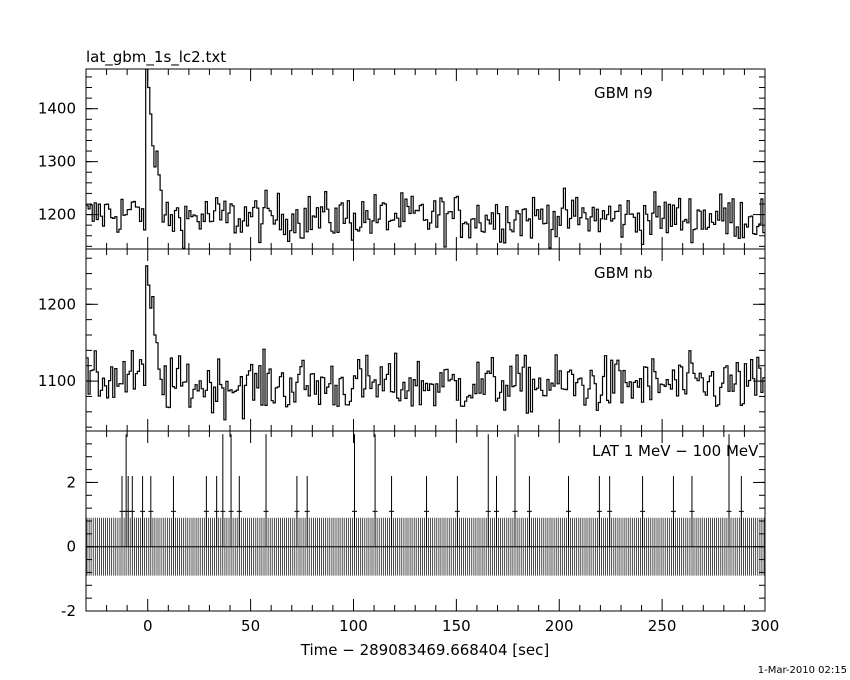 The image size is (850, 680). I want to click on y-tick-label: 1300, so click(57, 162).